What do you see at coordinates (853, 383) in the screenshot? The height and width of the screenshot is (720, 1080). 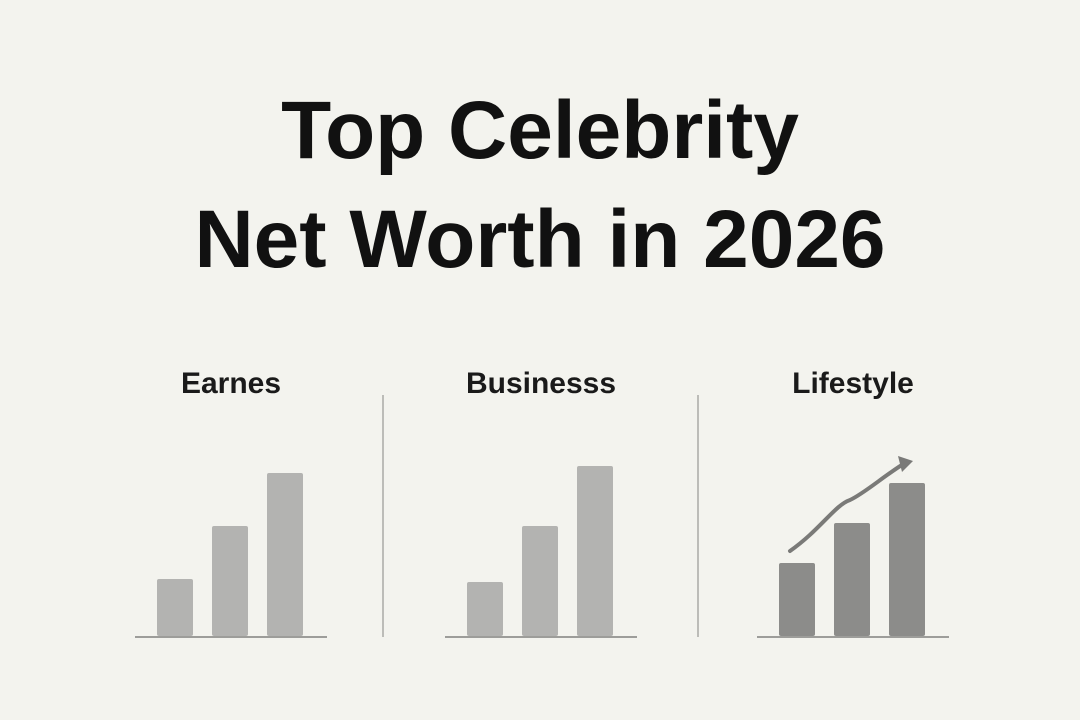 I see `chart-title: Lifestyle` at bounding box center [853, 383].